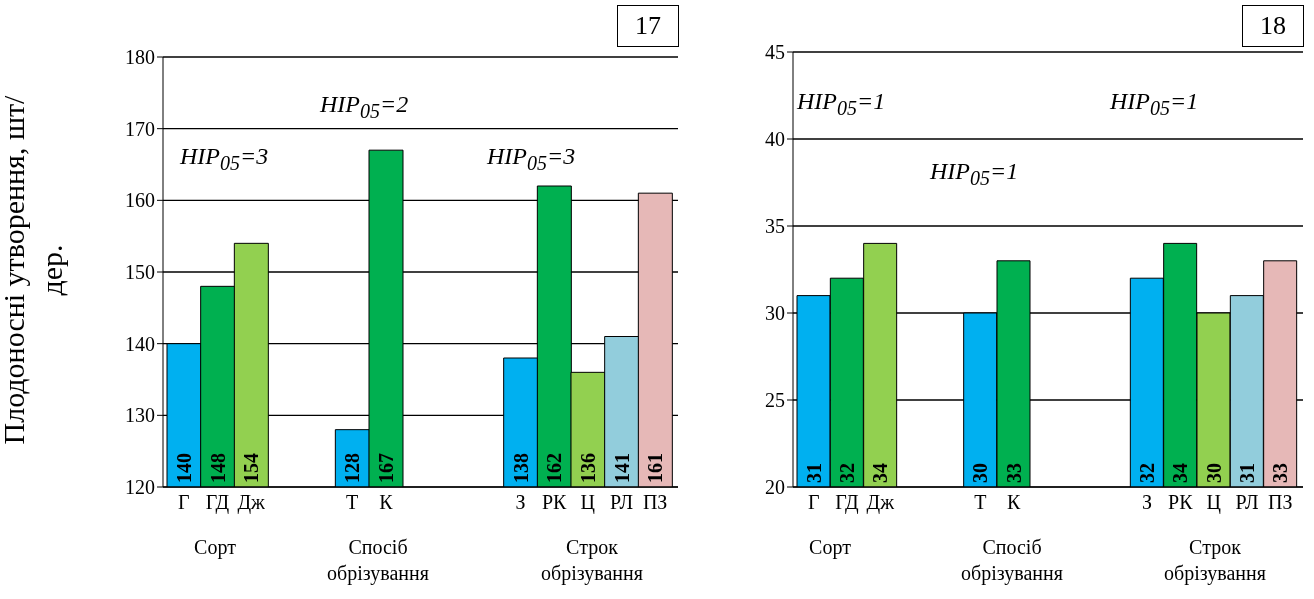 Image resolution: width=1314 pixels, height=599 pixels. I want to click on annotation: HIP$_{05}$=2, so click(364, 107).